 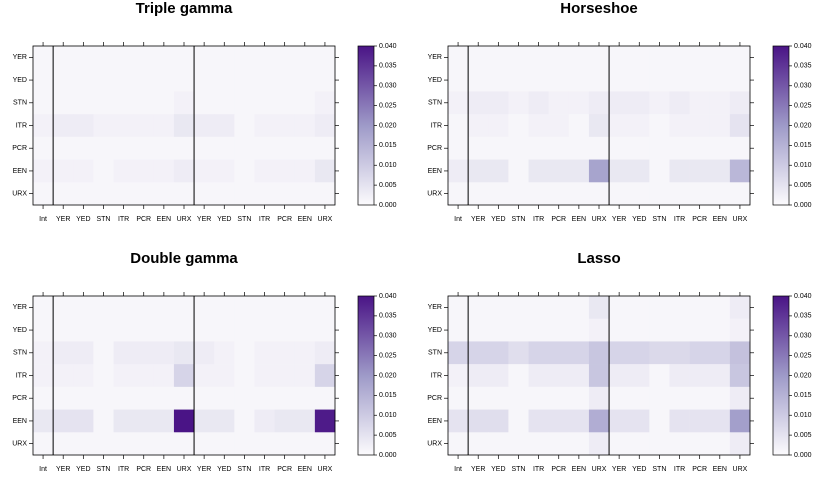 What do you see at coordinates (264, 469) in the screenshot?
I see `x-tick-label: ITR` at bounding box center [264, 469].